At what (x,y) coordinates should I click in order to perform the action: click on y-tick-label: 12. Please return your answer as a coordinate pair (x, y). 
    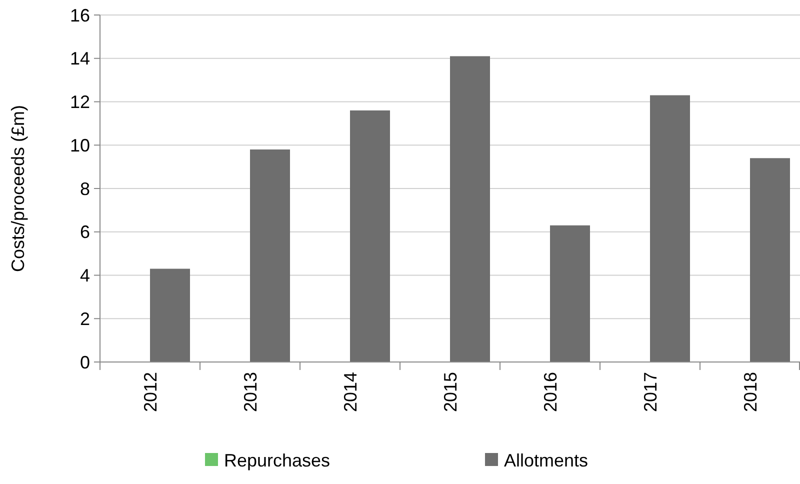
    Looking at the image, I should click on (80, 102).